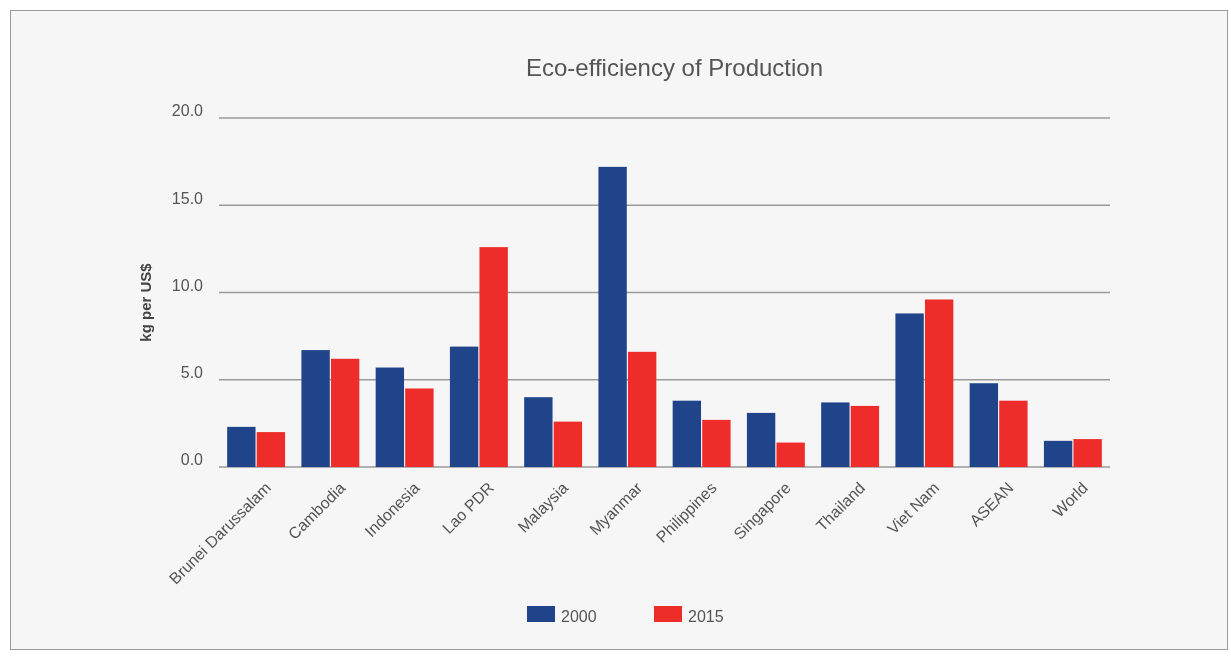 This screenshot has height=657, width=1231. What do you see at coordinates (706, 616) in the screenshot?
I see `legend-label: 2015` at bounding box center [706, 616].